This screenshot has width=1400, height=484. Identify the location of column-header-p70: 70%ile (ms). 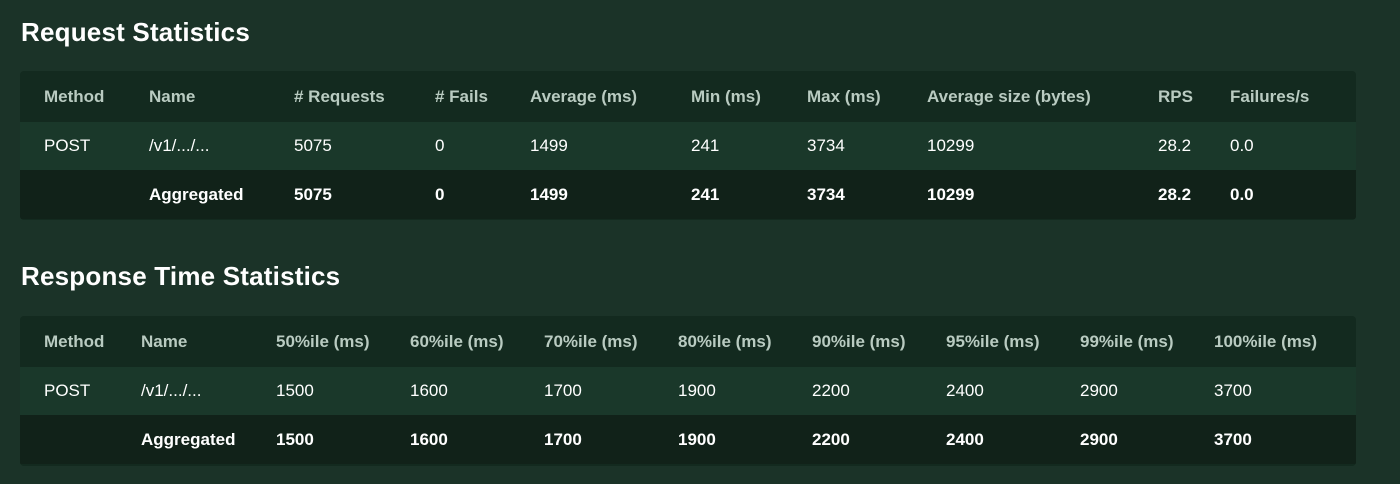
(591, 341).